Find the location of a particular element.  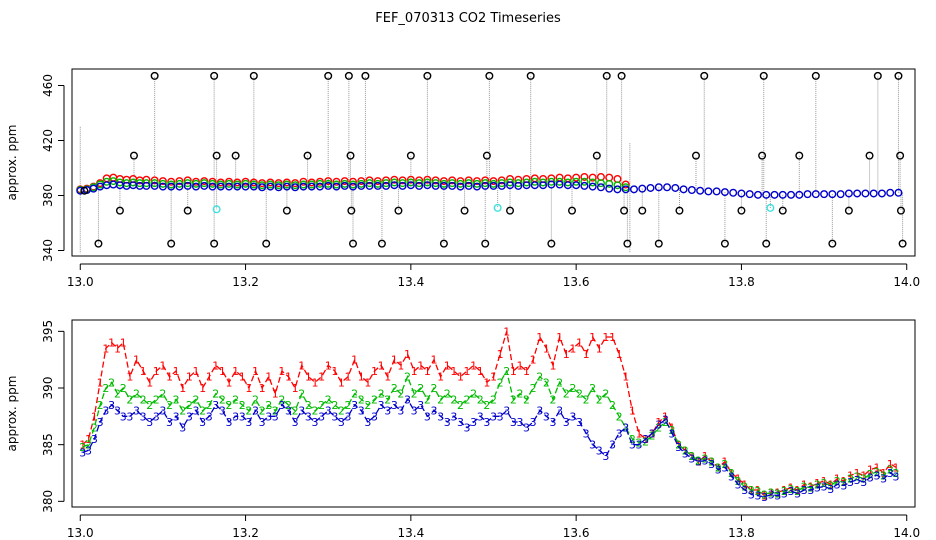

bottom-y-tick-label: 395 is located at coordinates (48, 331).